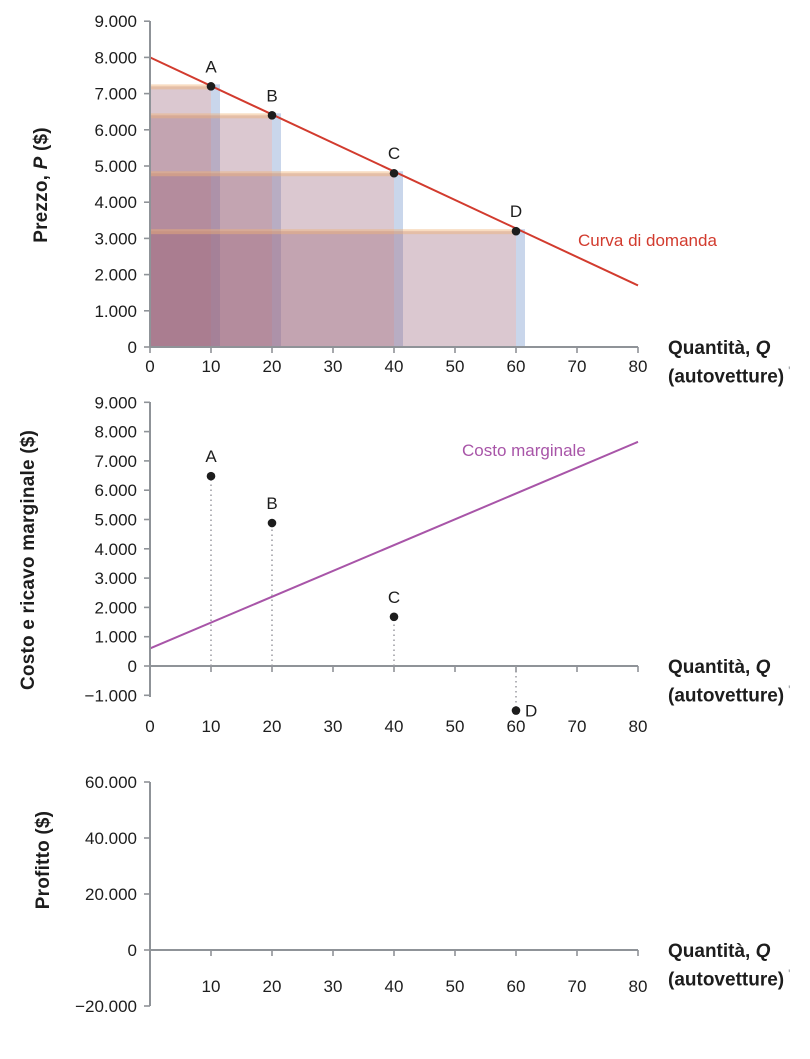 The image size is (810, 1059). What do you see at coordinates (638, 726) in the screenshot?
I see `marginal-chart-x-tick-label: 80` at bounding box center [638, 726].